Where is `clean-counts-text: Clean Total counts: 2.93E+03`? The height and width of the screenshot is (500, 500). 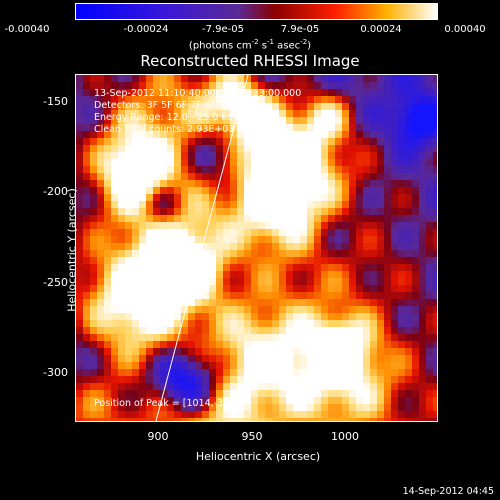 clean-counts-text: Clean Total counts: 2.93E+03 is located at coordinates (164, 129).